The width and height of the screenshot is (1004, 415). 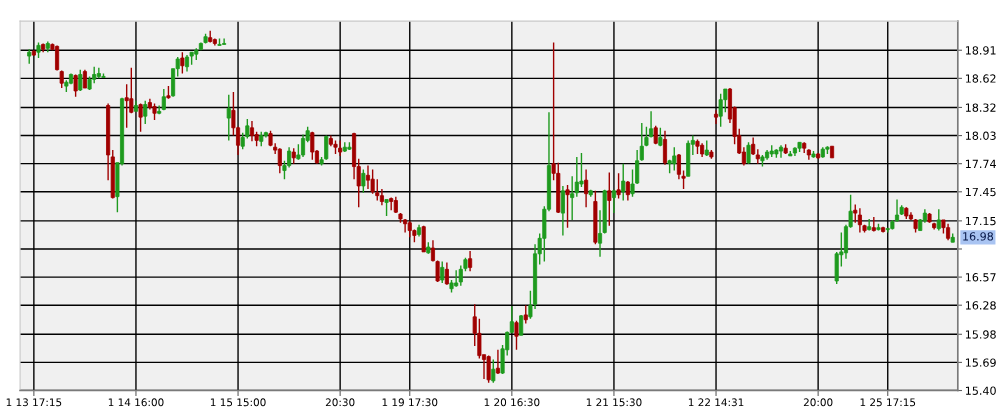 I want to click on y-tick-label: 18.03, so click(x=980, y=135).